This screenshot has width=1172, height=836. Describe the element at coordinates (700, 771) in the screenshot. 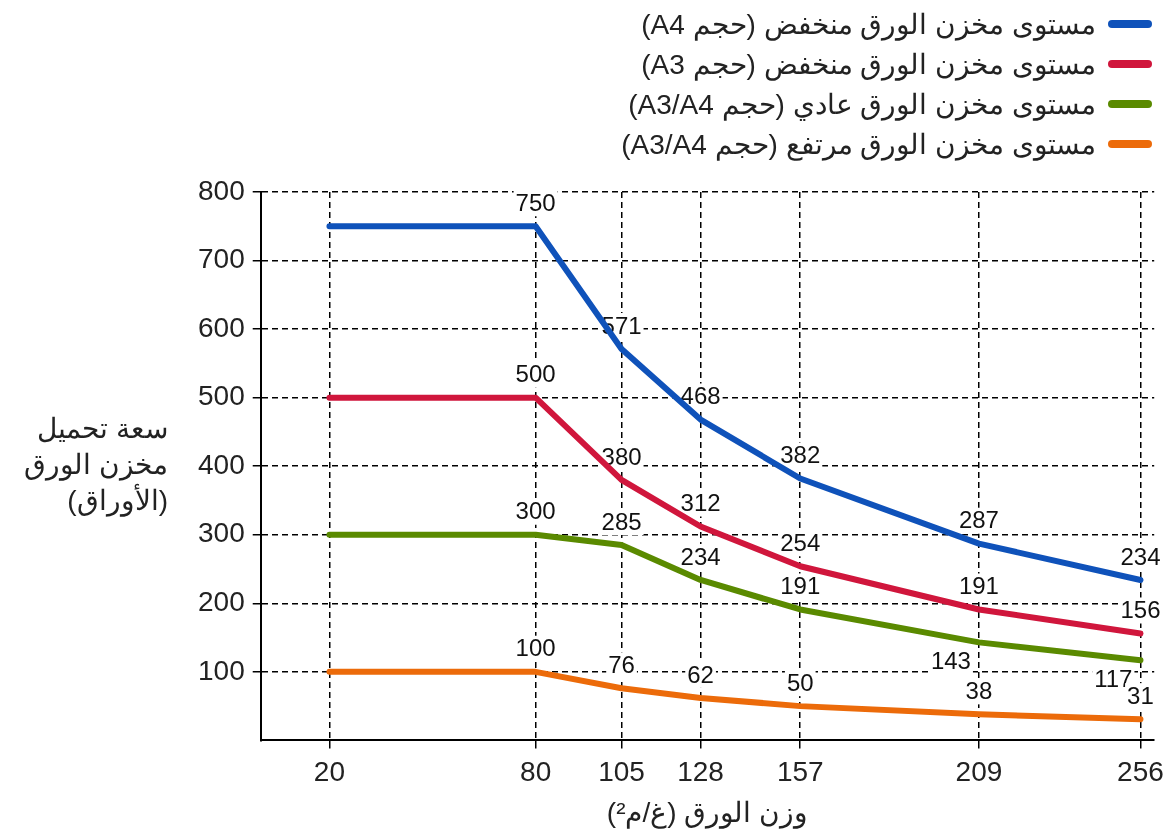

I see `x-tick-label: 128` at that location.